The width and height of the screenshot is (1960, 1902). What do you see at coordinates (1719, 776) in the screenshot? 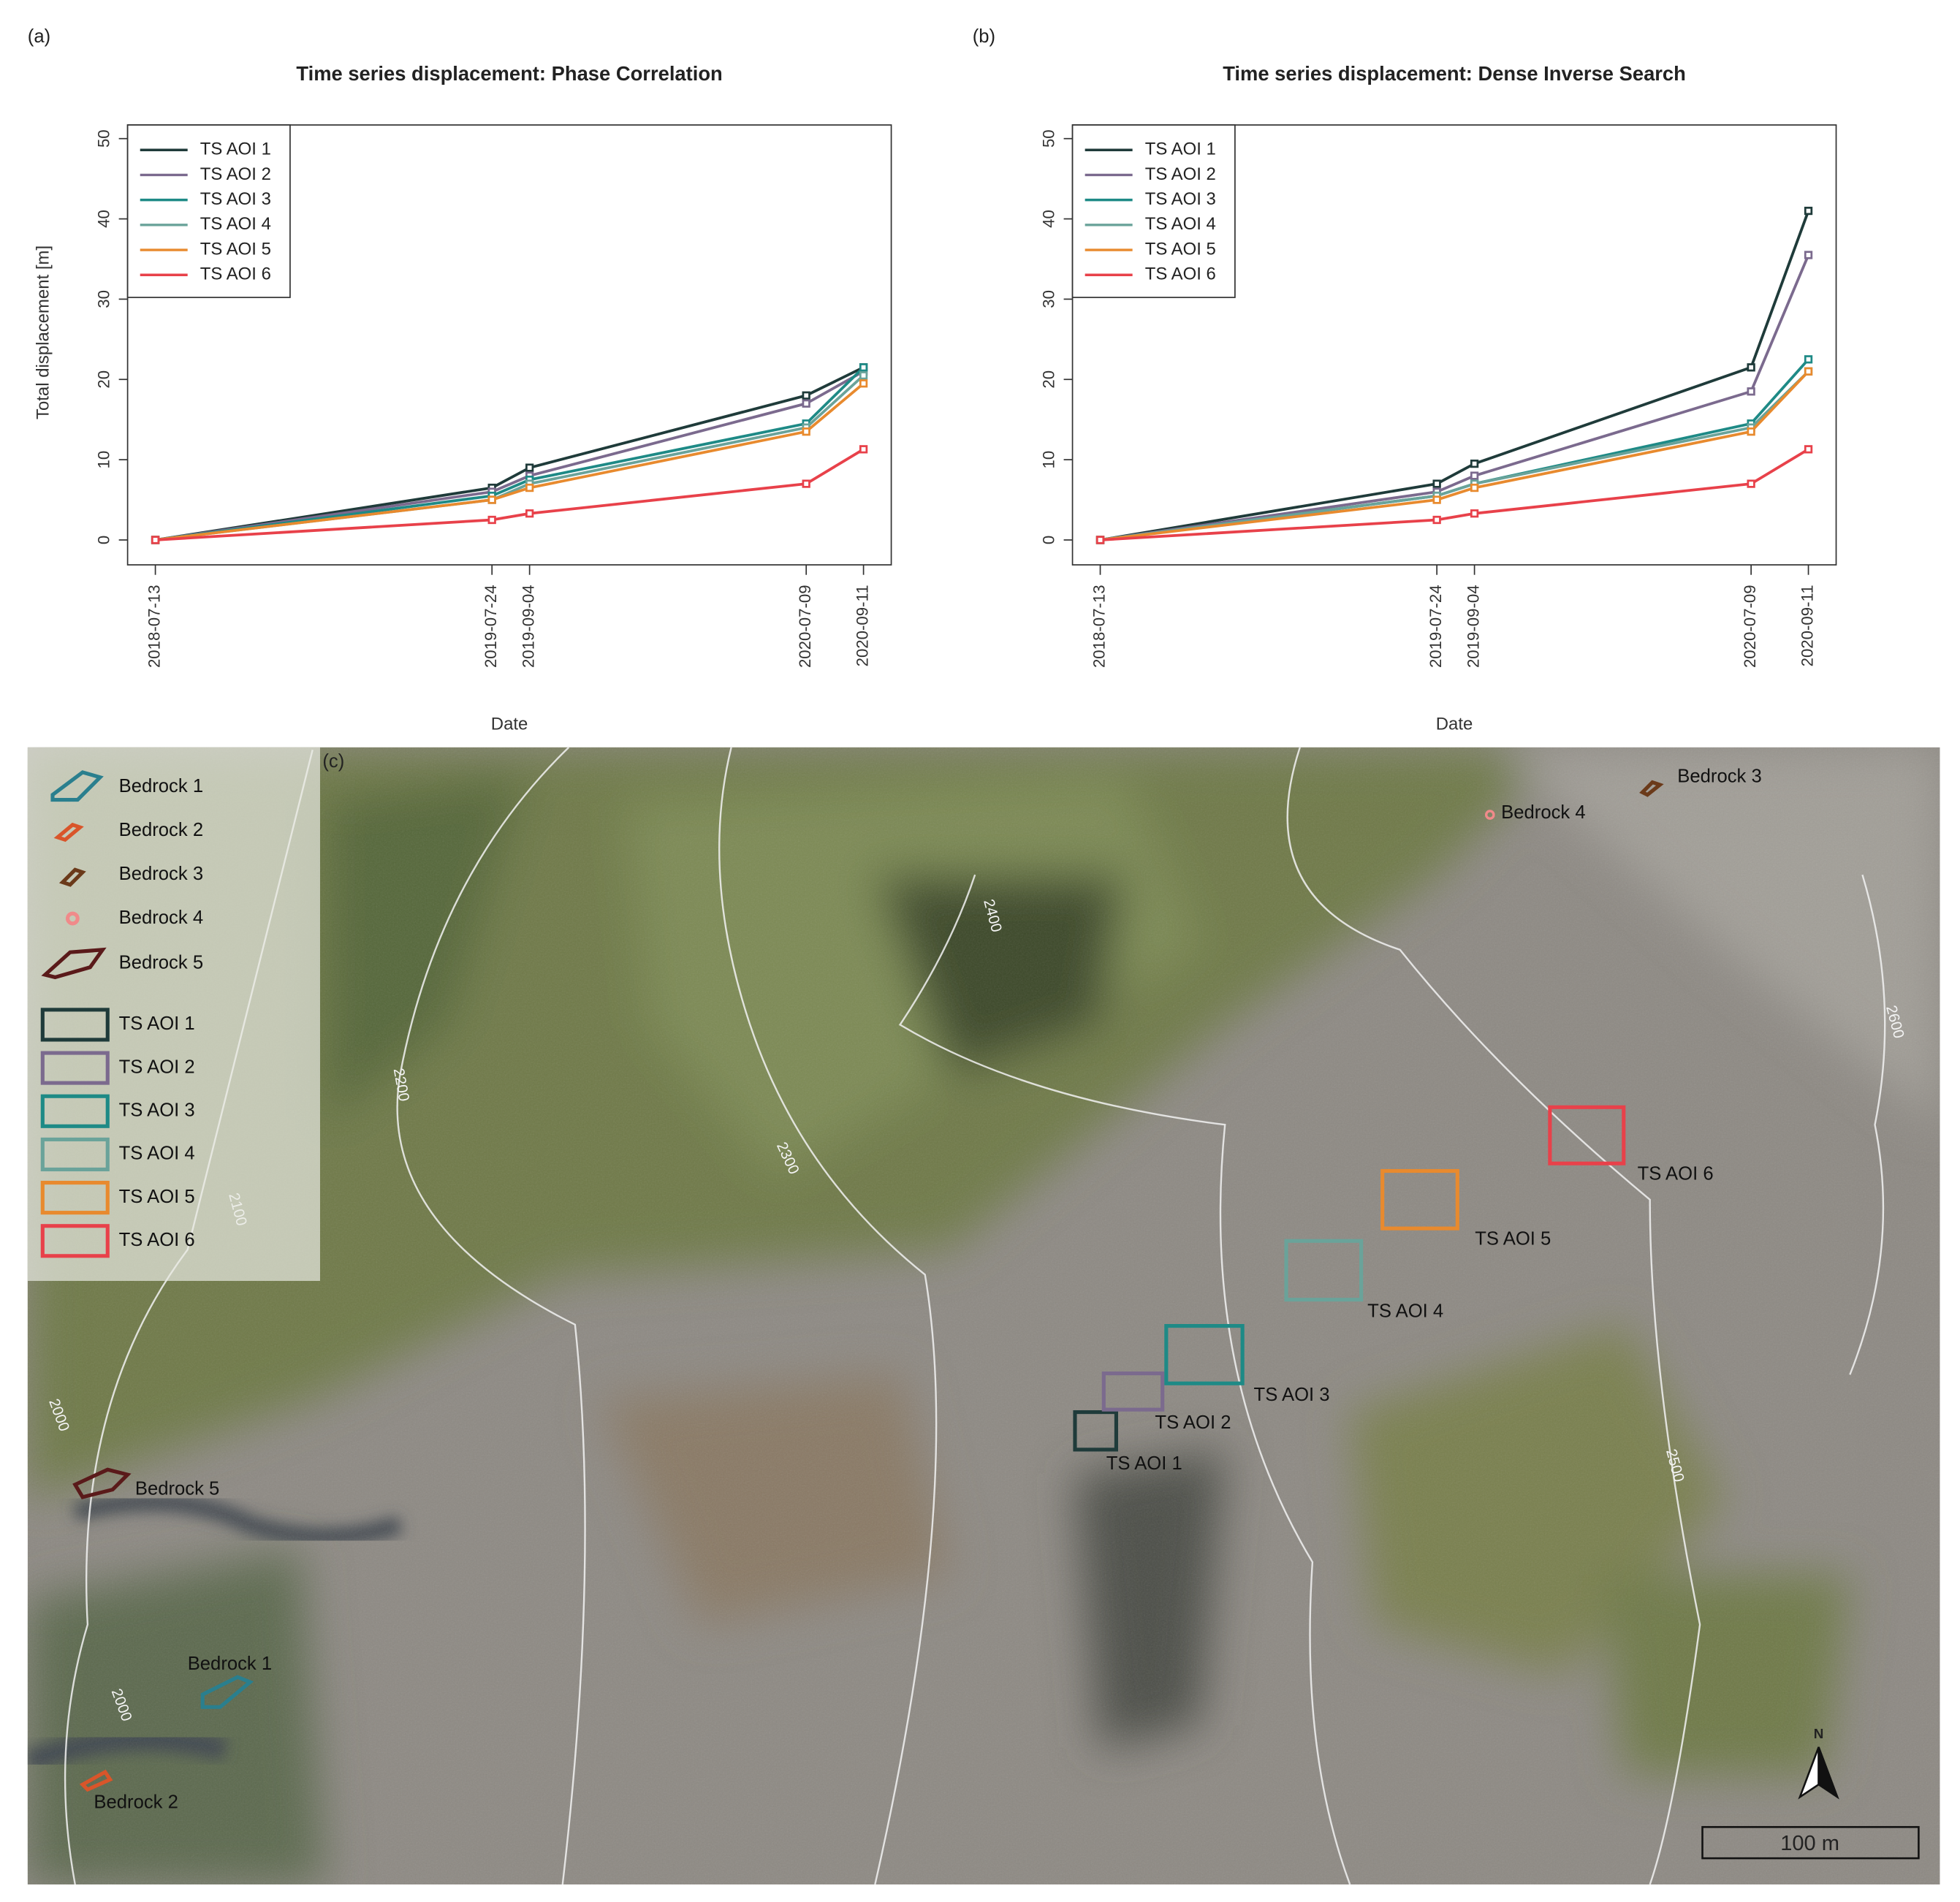
I see `feature-label: Bedrock 3` at bounding box center [1719, 776].